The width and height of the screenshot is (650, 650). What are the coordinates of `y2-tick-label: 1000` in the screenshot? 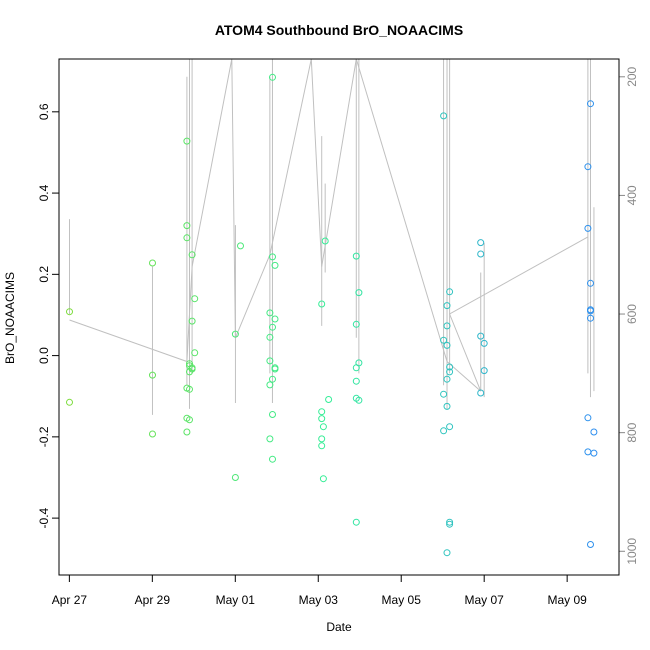 It's located at (632, 551).